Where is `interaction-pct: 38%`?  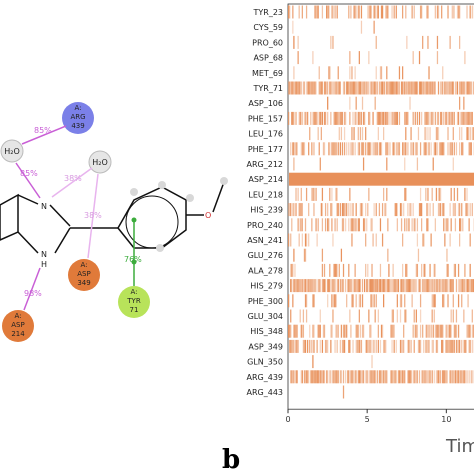 interaction-pct: 38% is located at coordinates (73, 178).